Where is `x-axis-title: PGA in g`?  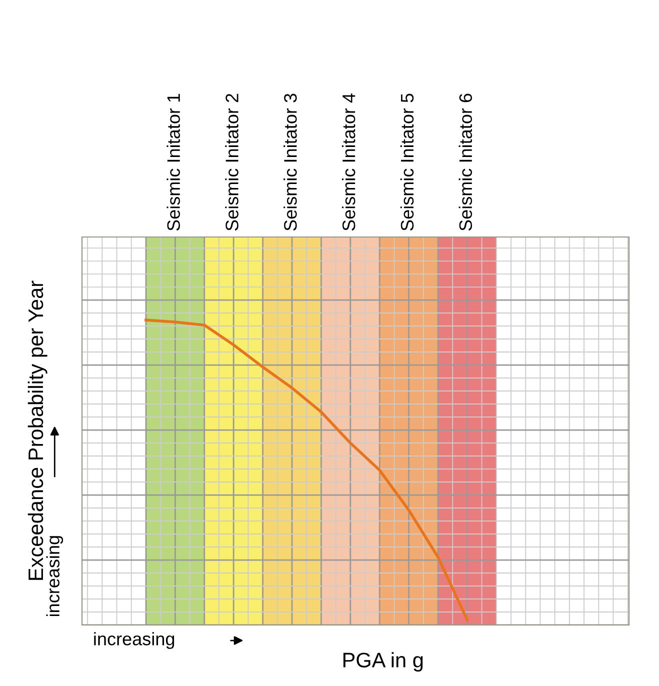 x-axis-title: PGA in g is located at coordinates (383, 662).